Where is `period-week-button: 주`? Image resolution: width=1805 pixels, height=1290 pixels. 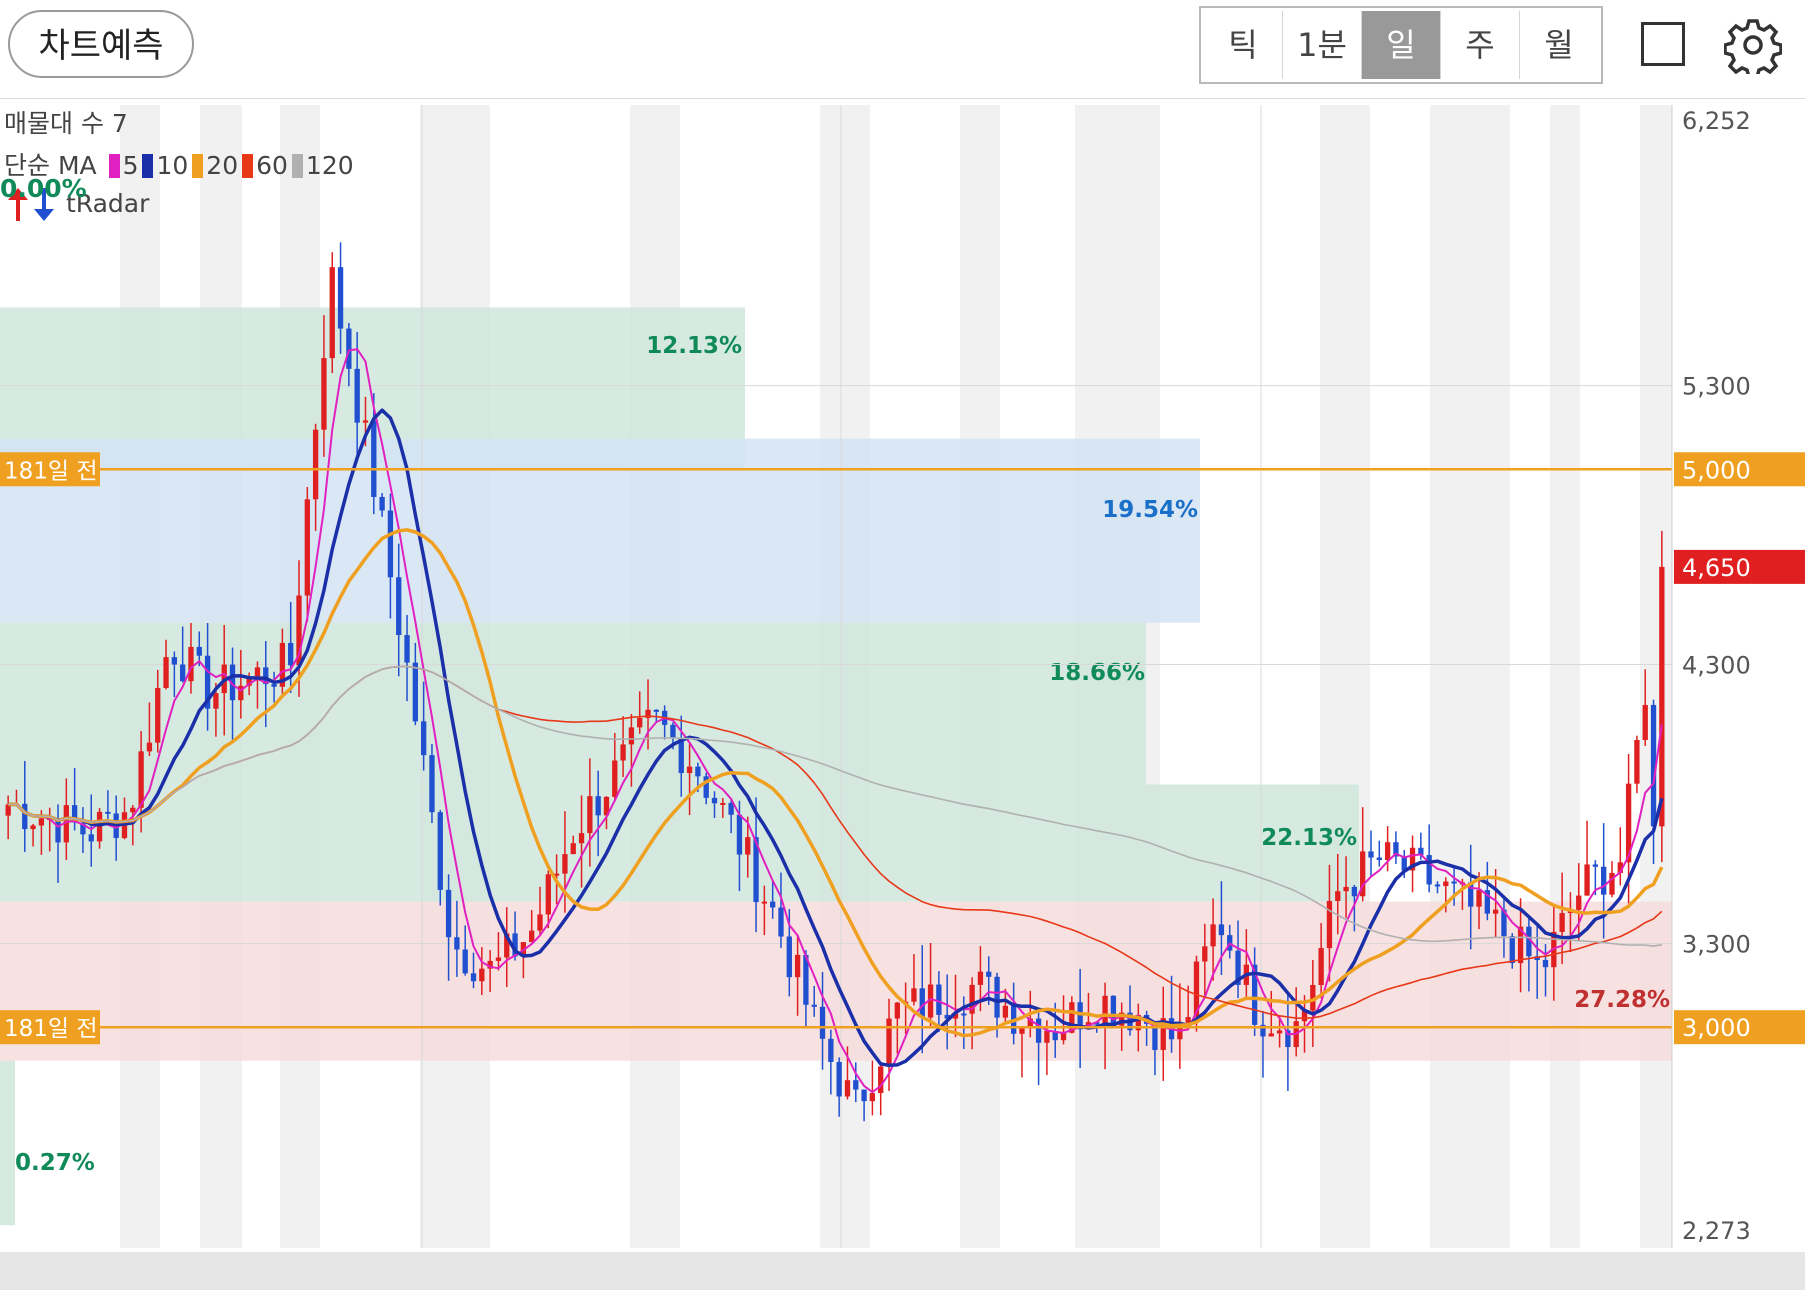
period-week-button: 주 is located at coordinates (1480, 45).